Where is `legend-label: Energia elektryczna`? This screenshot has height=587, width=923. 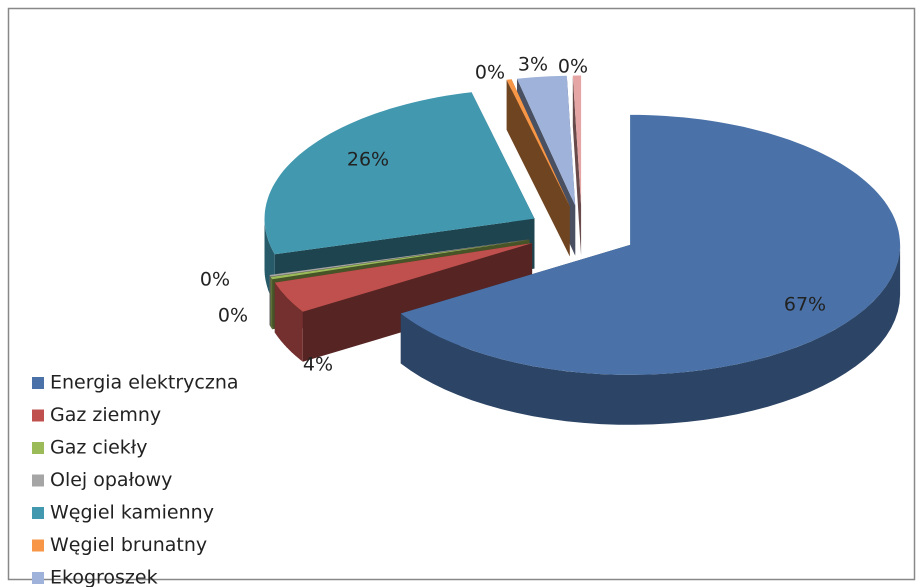
legend-label: Energia elektryczna is located at coordinates (144, 383).